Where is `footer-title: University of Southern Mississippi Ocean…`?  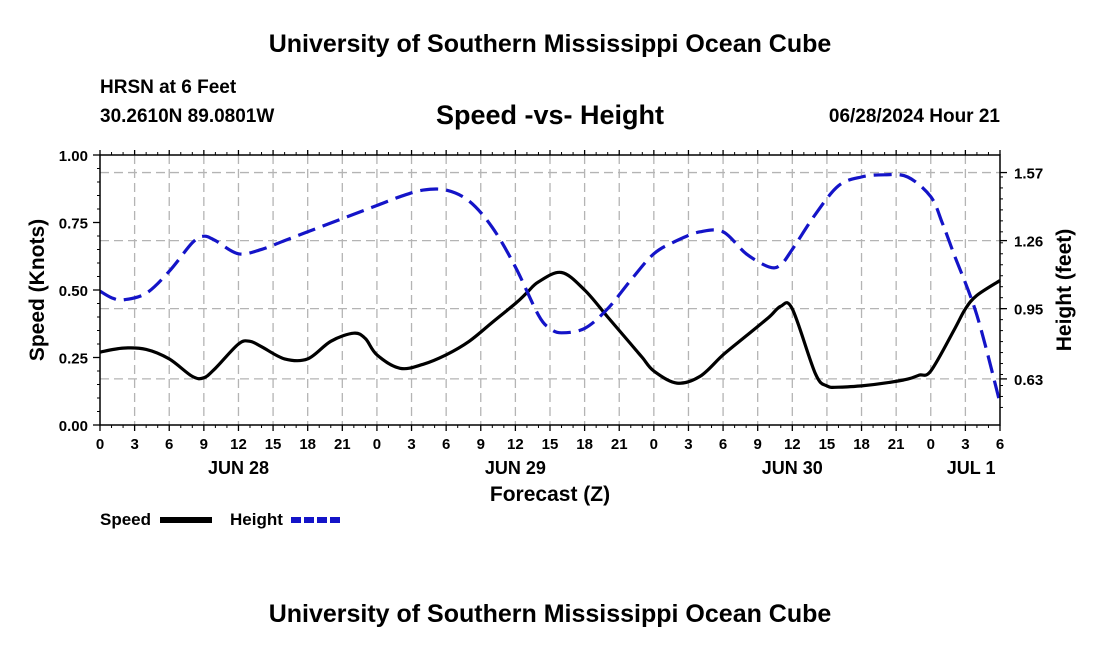 footer-title: University of Southern Mississippi Ocean… is located at coordinates (550, 614).